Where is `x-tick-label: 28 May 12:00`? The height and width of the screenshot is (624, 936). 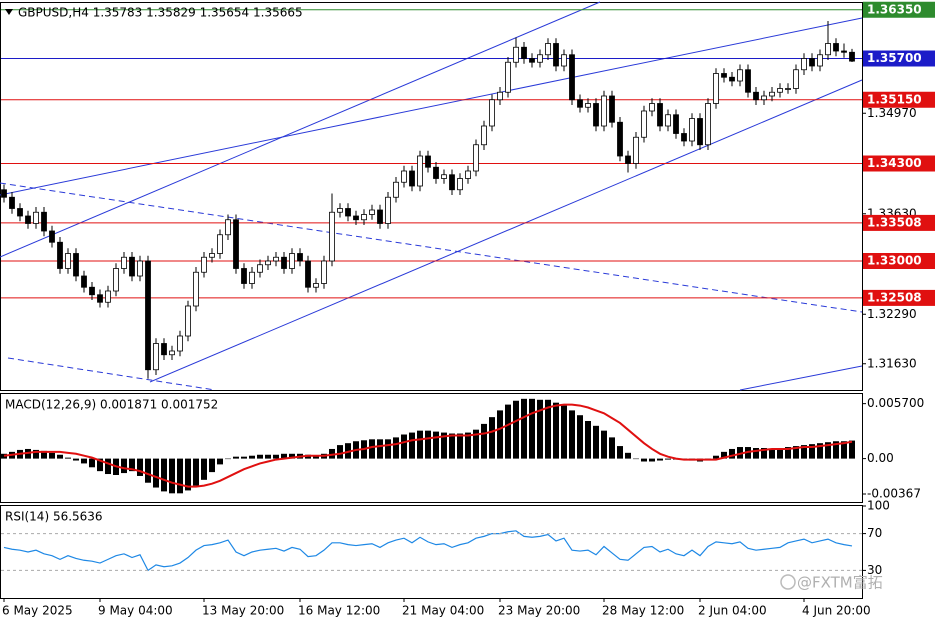 x-tick-label: 28 May 12:00 is located at coordinates (643, 611).